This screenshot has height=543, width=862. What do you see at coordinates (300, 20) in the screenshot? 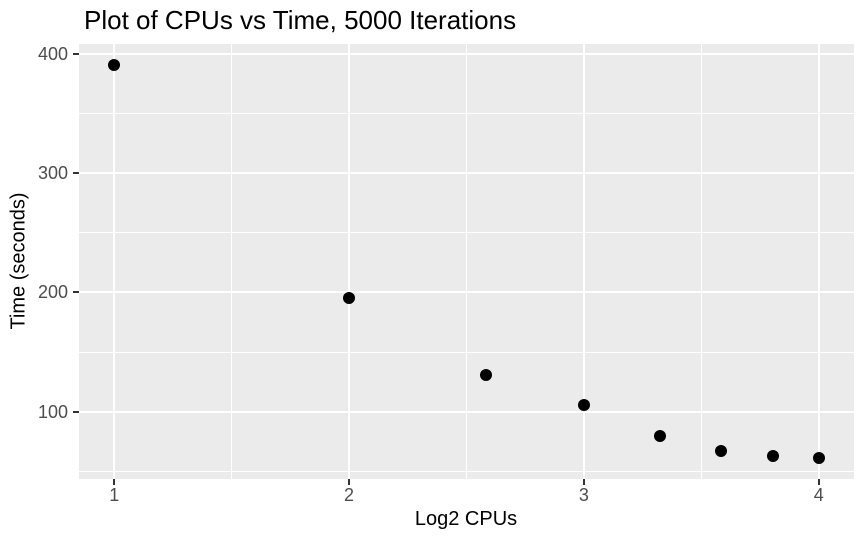
I see `chart-title: Plot of CPUs vs Time, 5000 Iterations` at bounding box center [300, 20].